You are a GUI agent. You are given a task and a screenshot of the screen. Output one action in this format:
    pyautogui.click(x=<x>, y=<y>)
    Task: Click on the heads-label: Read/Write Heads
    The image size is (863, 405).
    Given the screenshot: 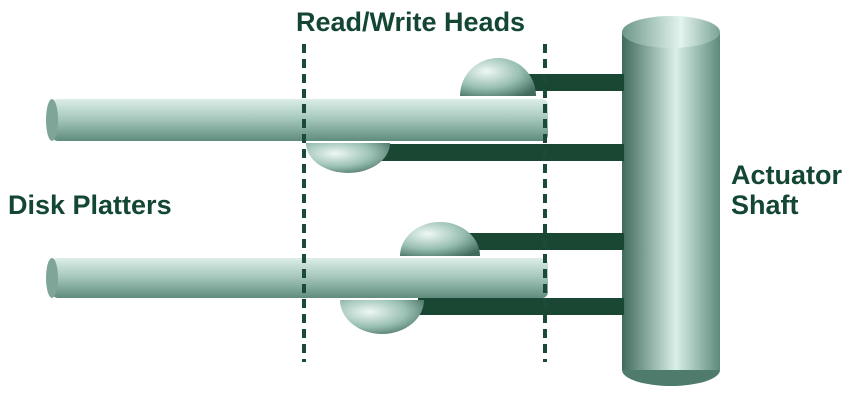 What is the action you would take?
    pyautogui.click(x=411, y=22)
    